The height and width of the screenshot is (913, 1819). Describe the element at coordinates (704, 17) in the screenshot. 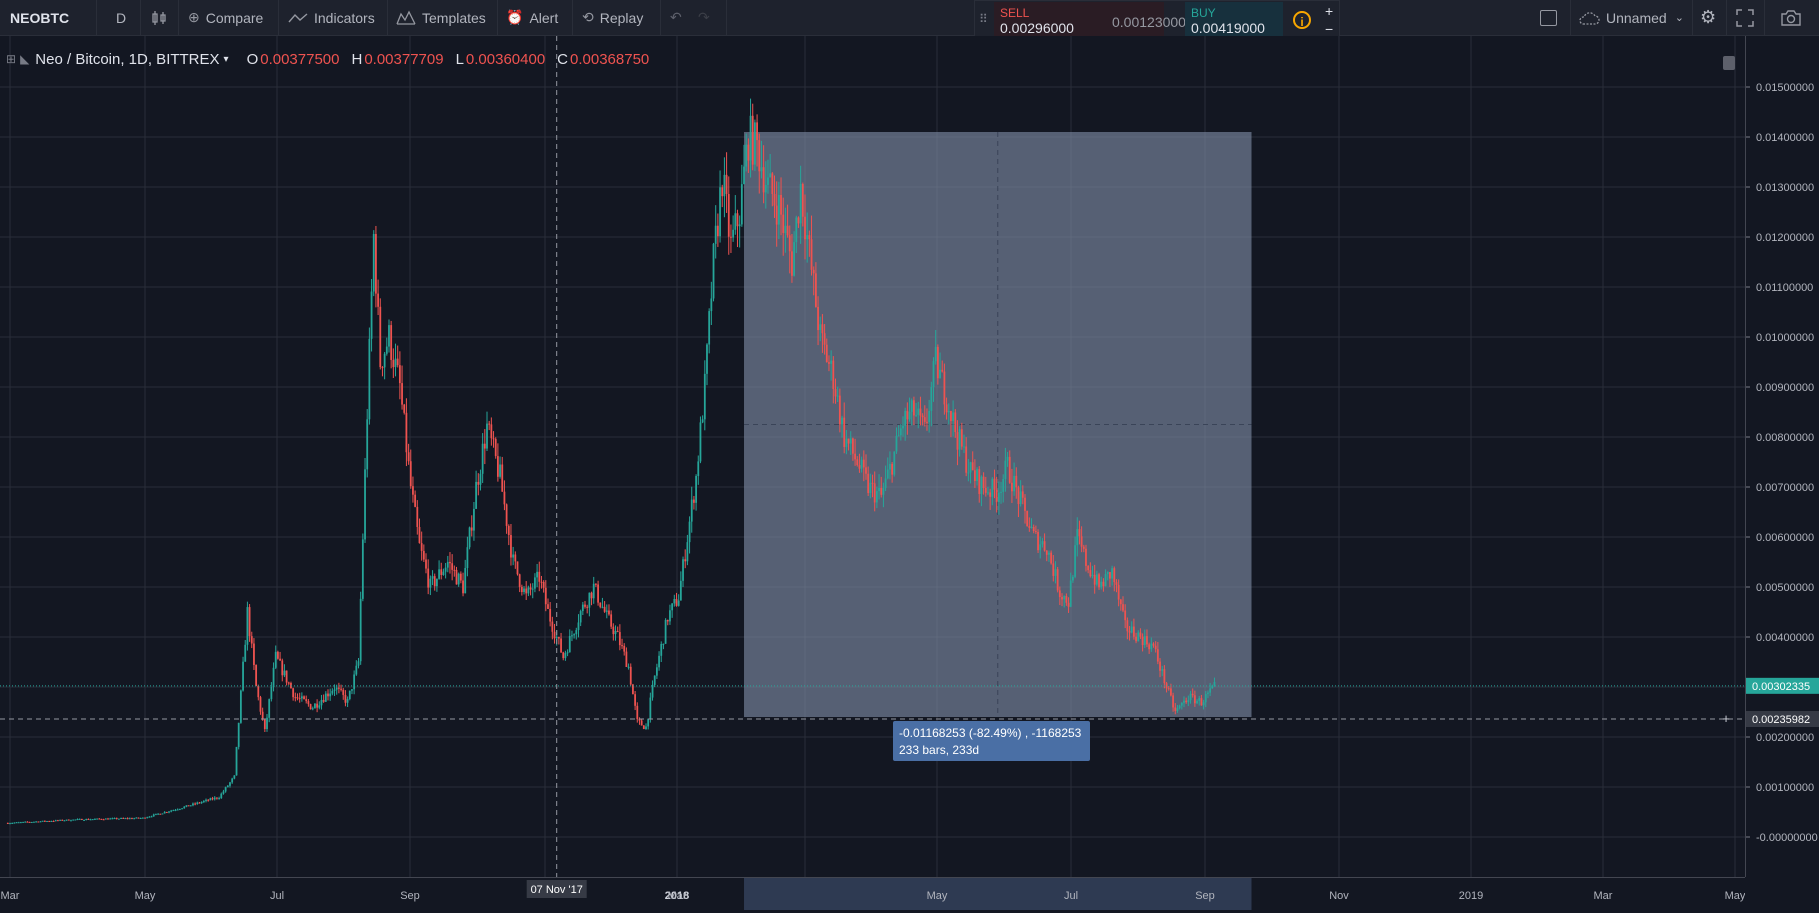

I see `redo-button: ↷` at that location.